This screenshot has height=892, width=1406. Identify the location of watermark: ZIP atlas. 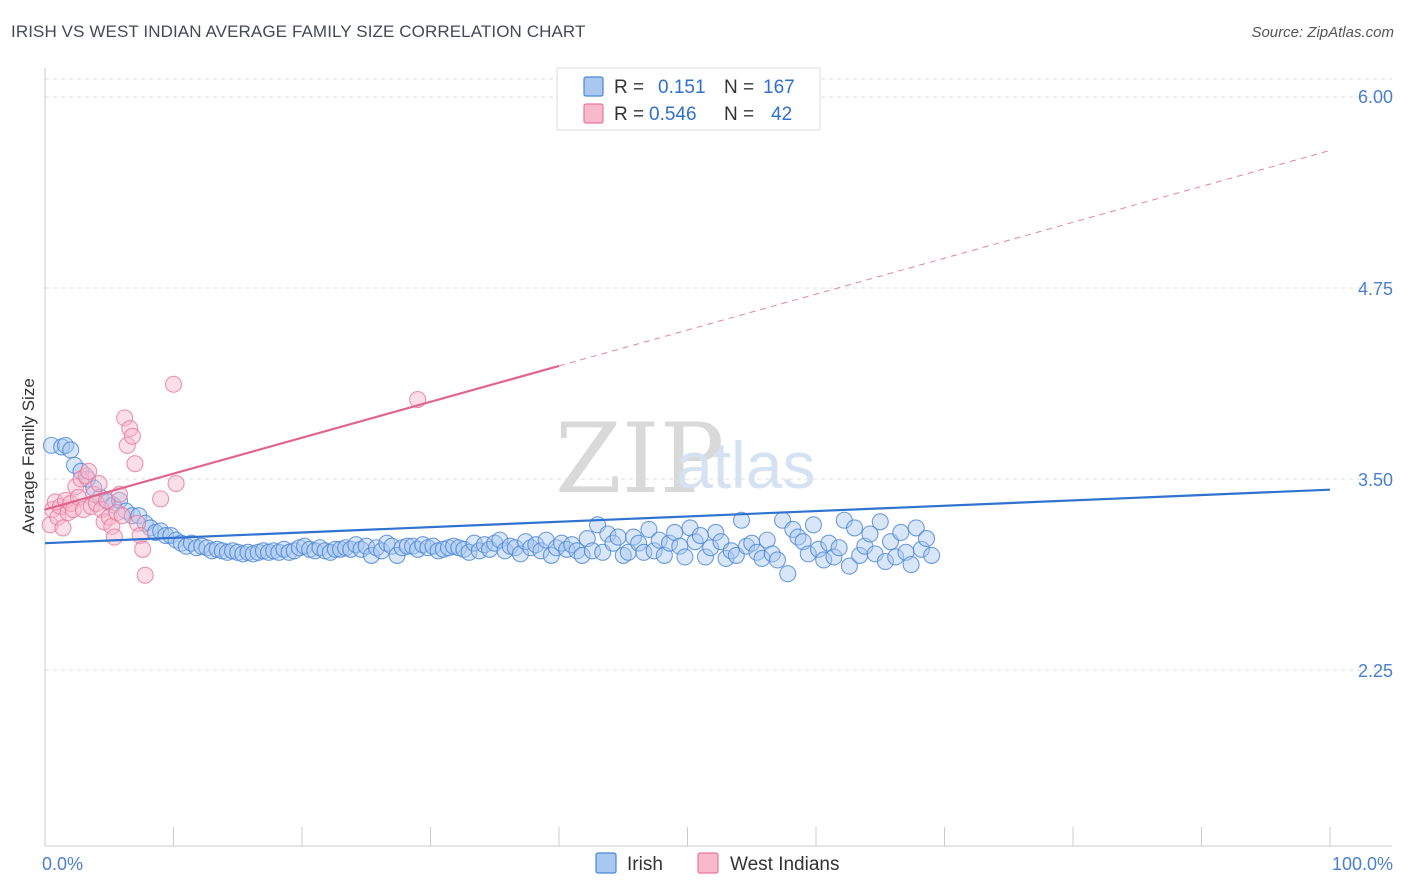
(685, 459).